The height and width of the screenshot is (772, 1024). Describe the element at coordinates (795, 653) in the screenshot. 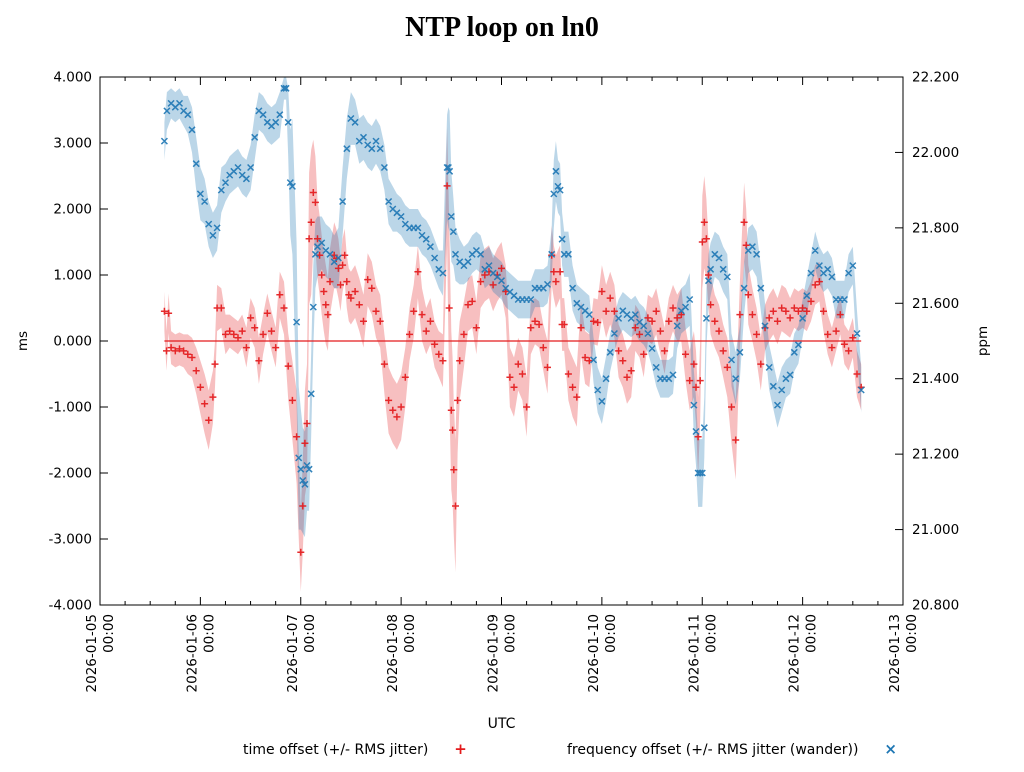

I see `svg-text: 2026-01-12` at that location.